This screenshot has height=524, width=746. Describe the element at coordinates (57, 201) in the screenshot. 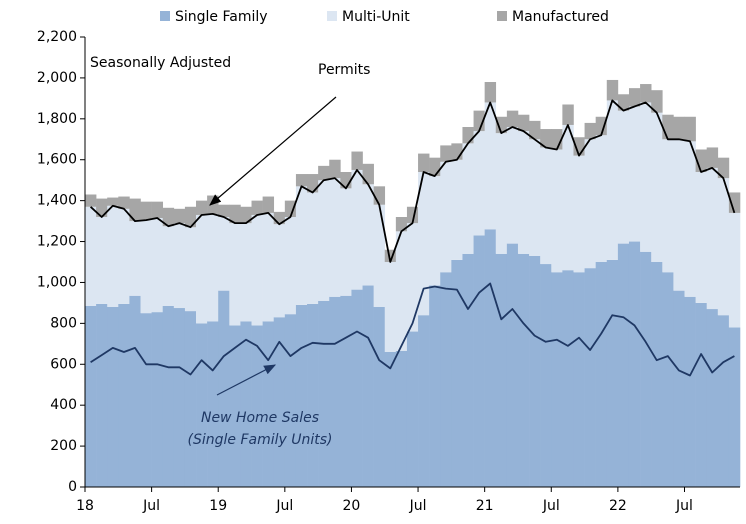

I see `y-tick-label: 1,400` at that location.